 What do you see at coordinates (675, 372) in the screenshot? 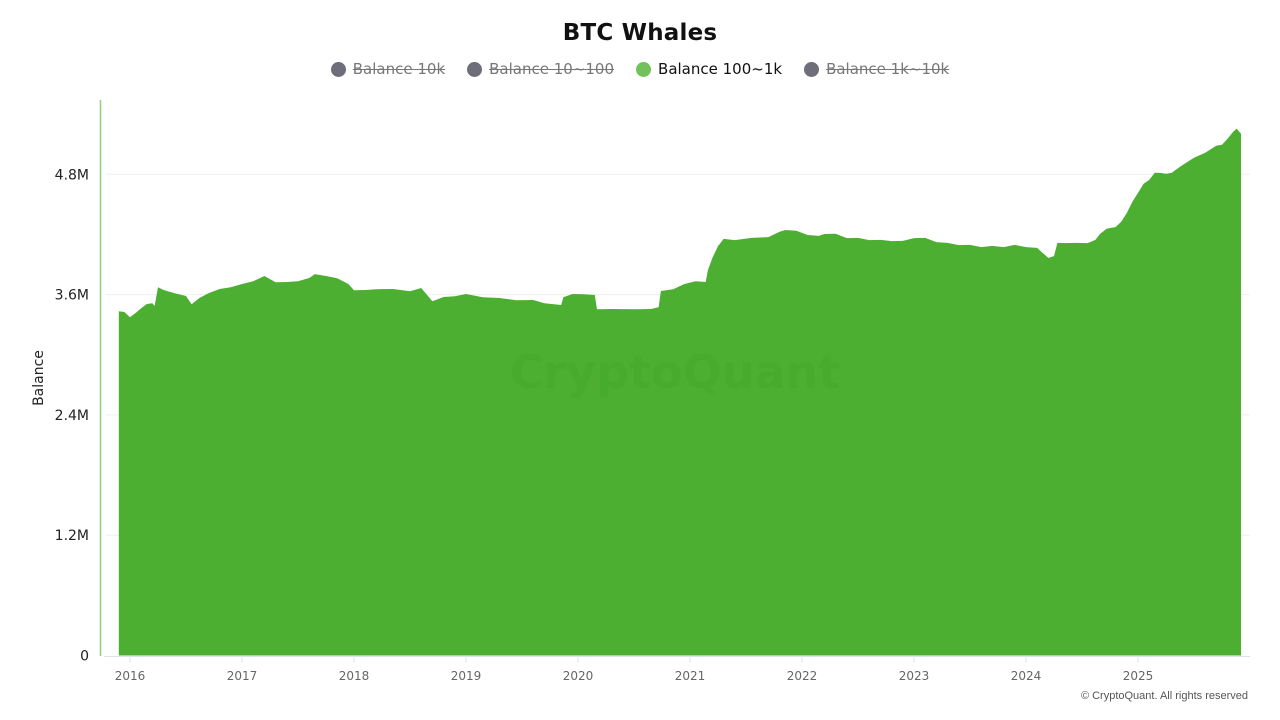
I see `watermark: CryptoQuant` at bounding box center [675, 372].